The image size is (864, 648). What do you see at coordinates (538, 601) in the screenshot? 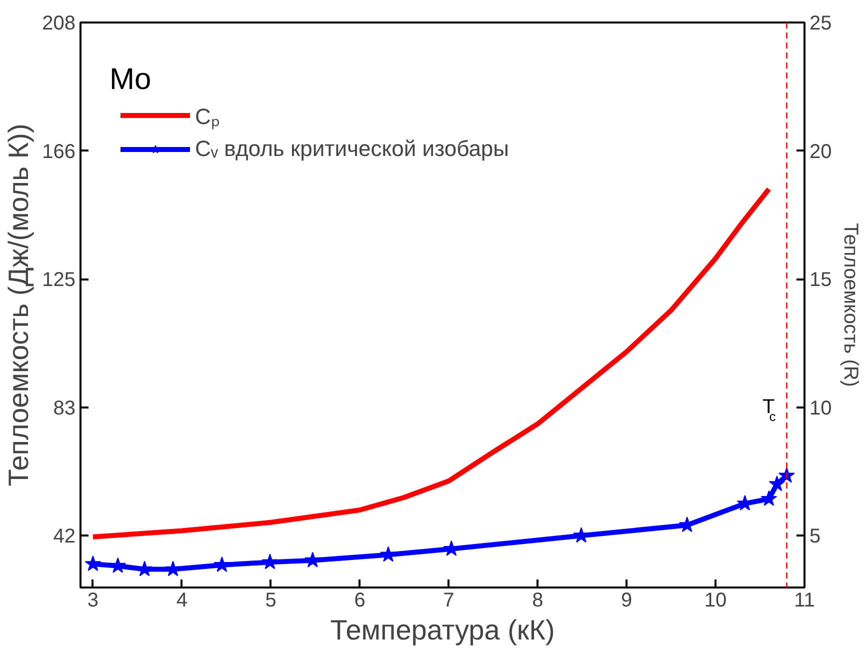
I see `x-tick-label: 8` at bounding box center [538, 601].